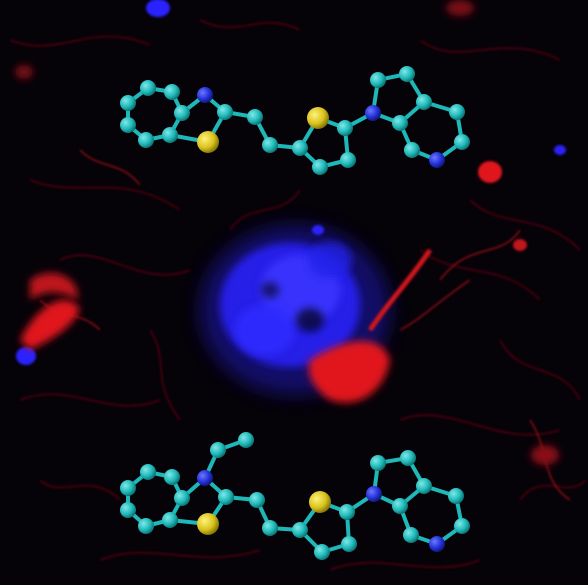 This screenshot has width=588, height=585. I want to click on molecule-bottom, so click(295, 496).